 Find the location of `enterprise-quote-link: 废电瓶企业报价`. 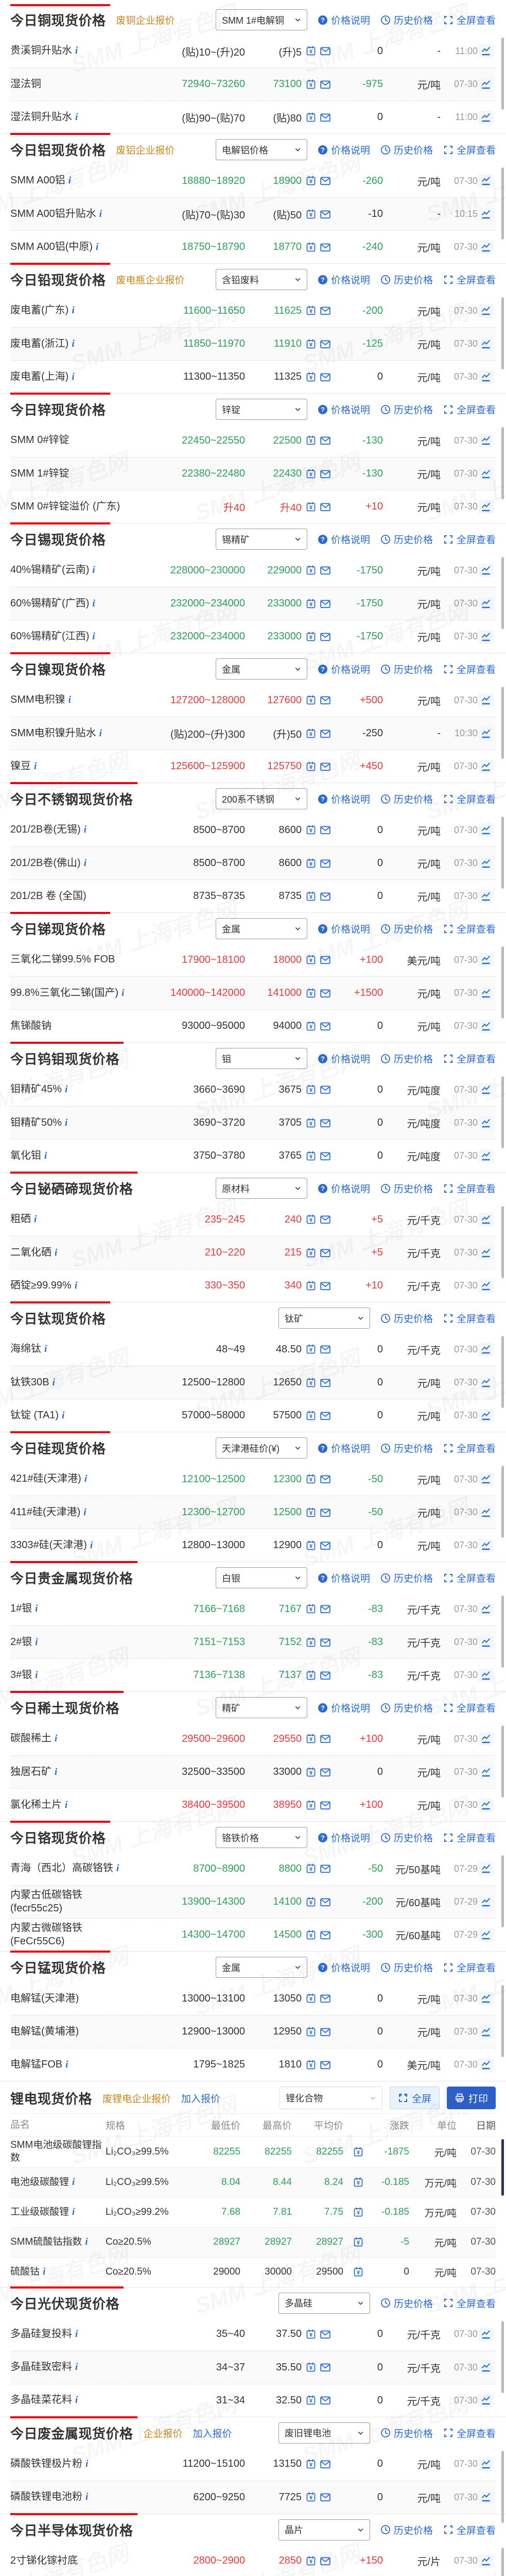

enterprise-quote-link: 废电瓶企业报价 is located at coordinates (150, 280).